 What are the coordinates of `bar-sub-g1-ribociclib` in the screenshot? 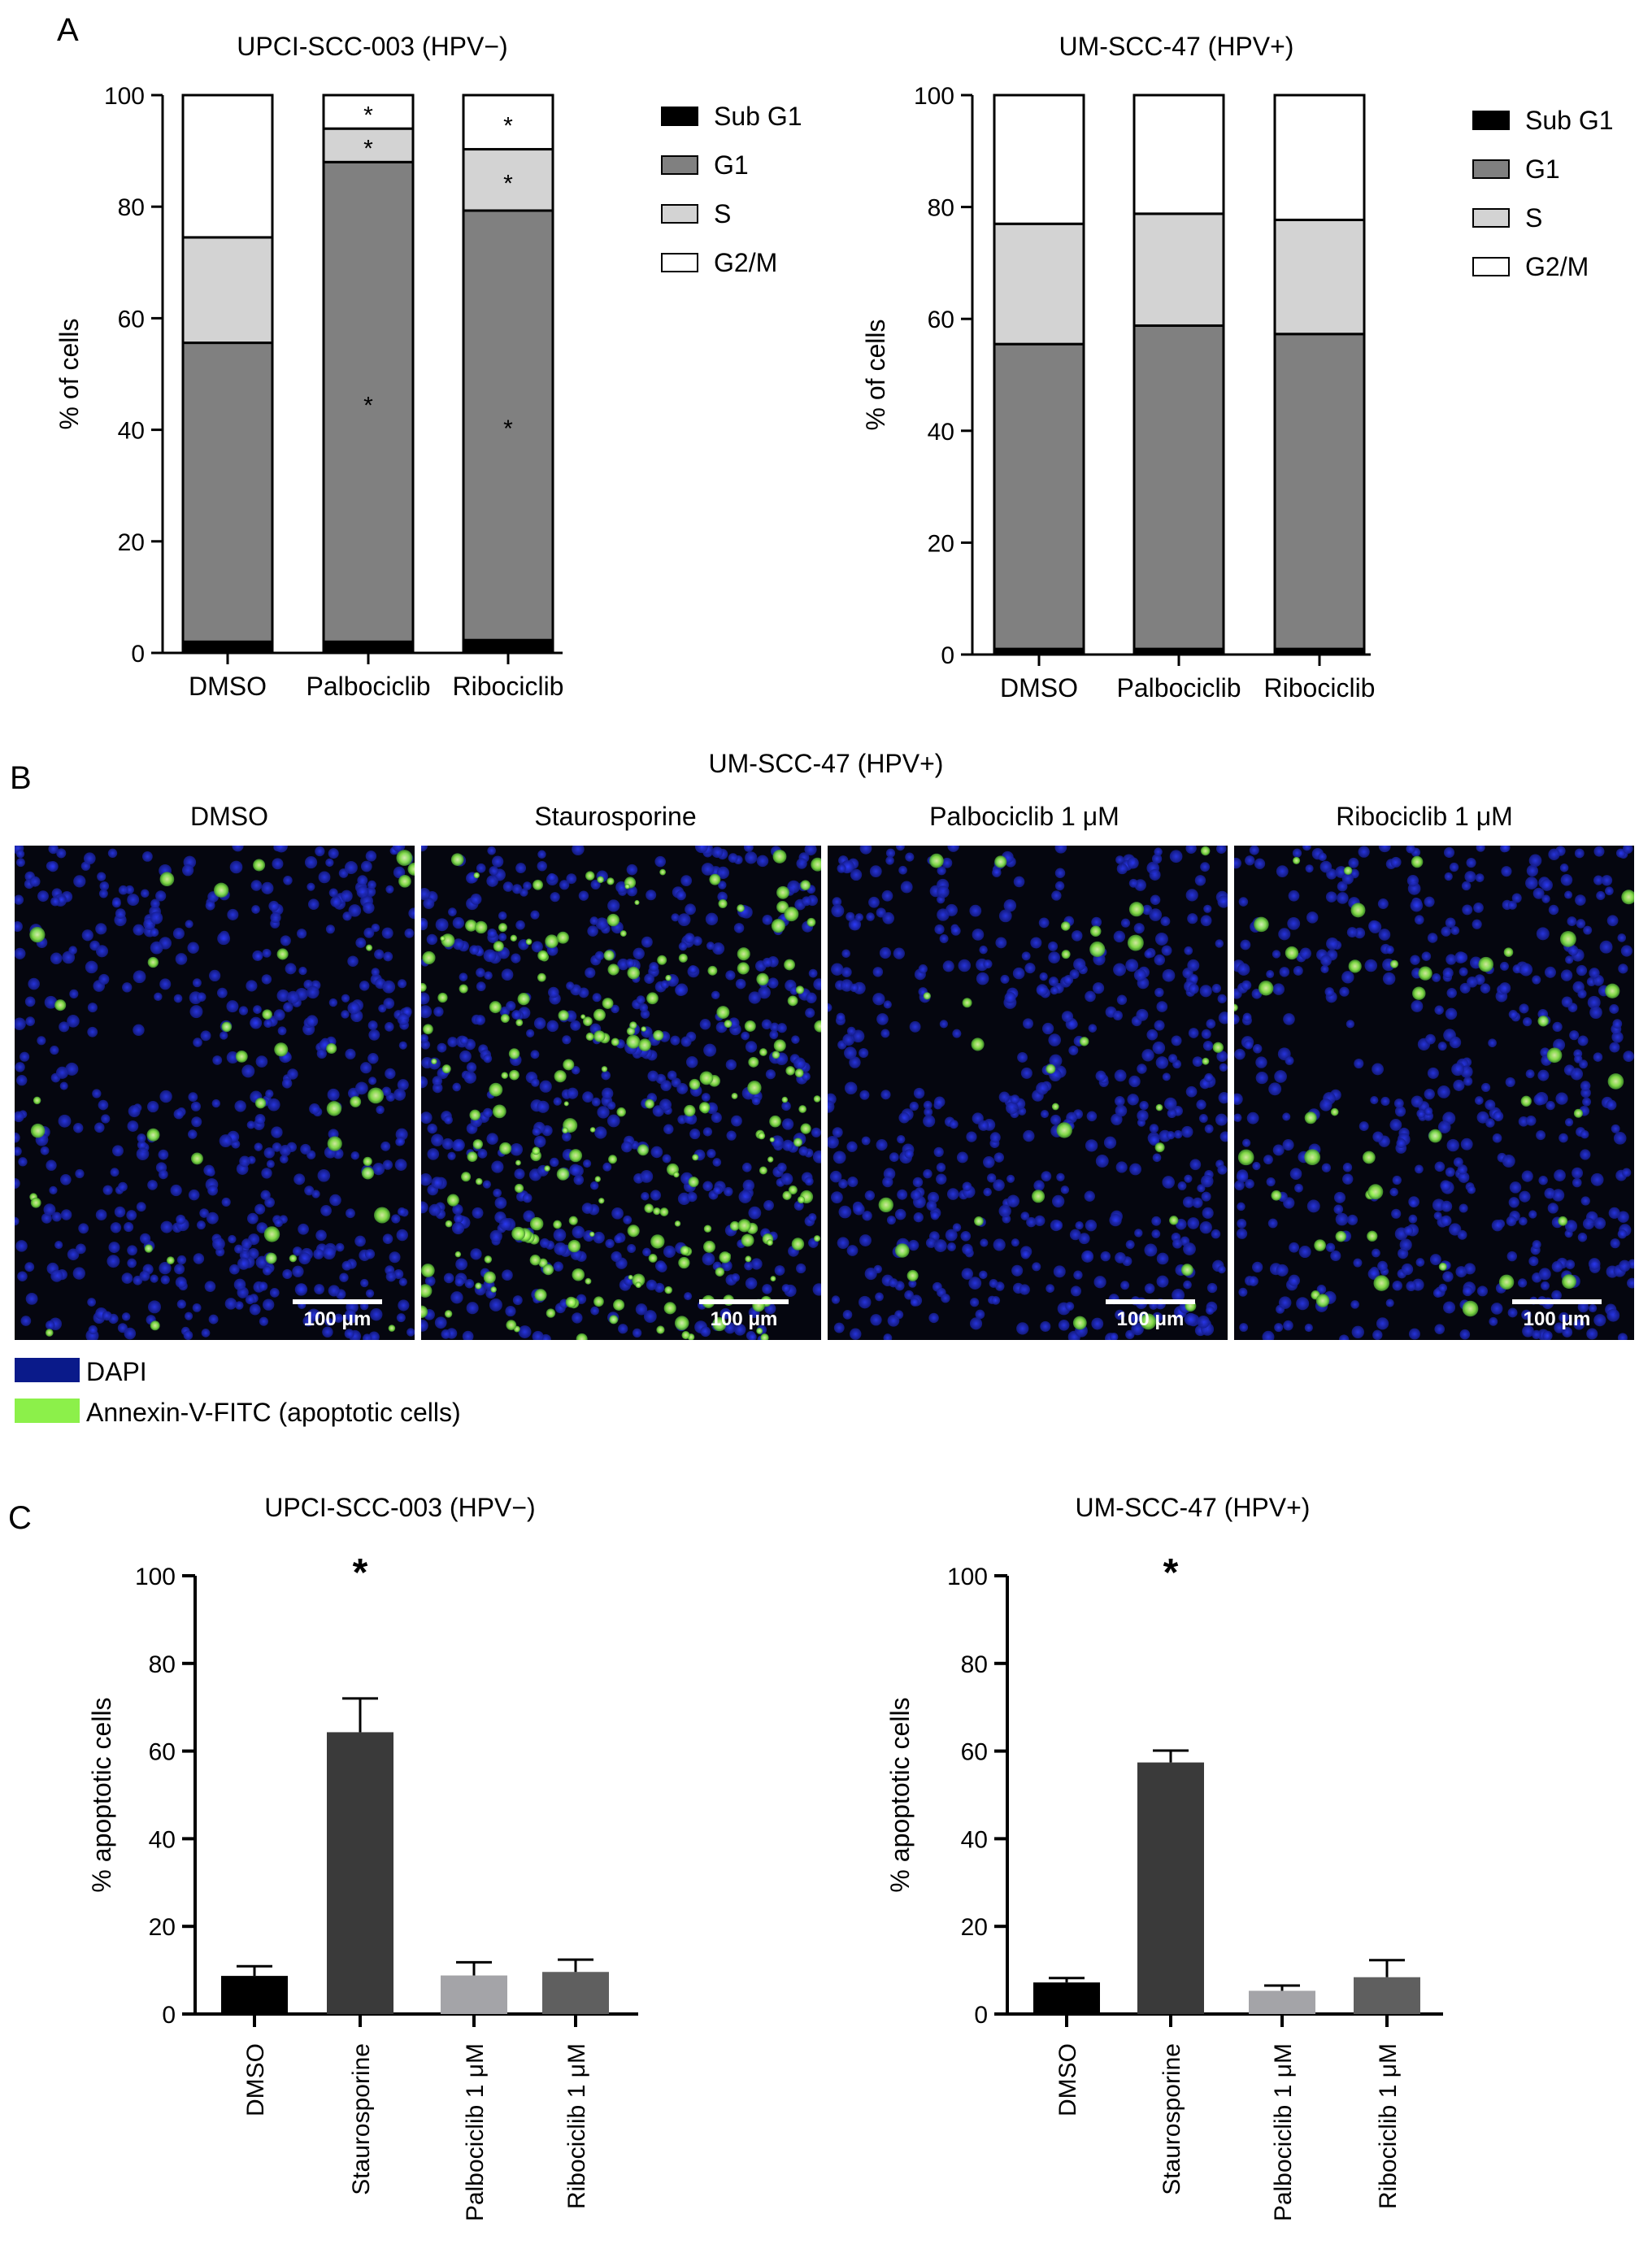 It's located at (508, 646).